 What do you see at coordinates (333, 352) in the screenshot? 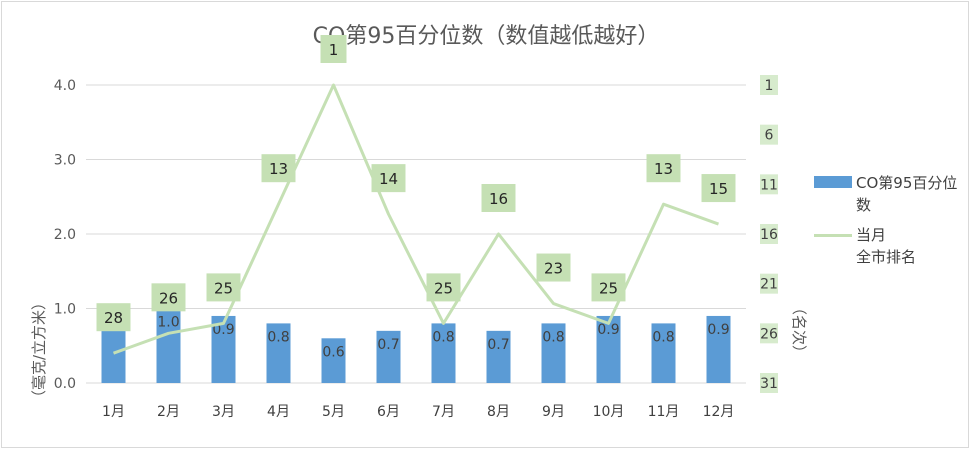
I see `bar-data-label: 0.6` at bounding box center [333, 352].